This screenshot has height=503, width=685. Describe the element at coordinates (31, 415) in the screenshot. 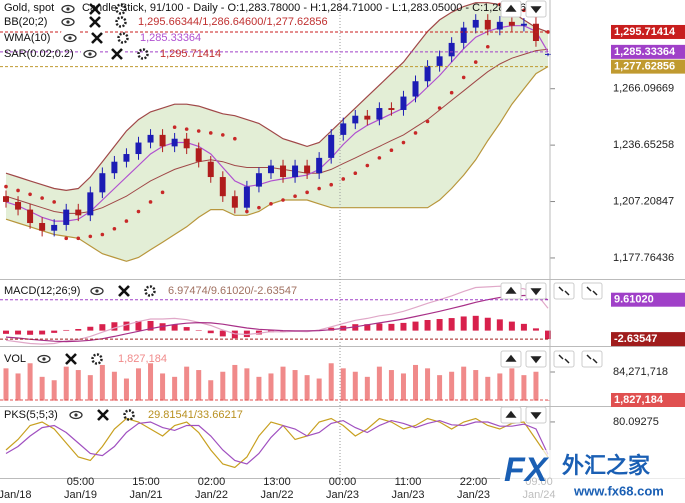

I see `header-text: PKS(5;5;3)` at that location.